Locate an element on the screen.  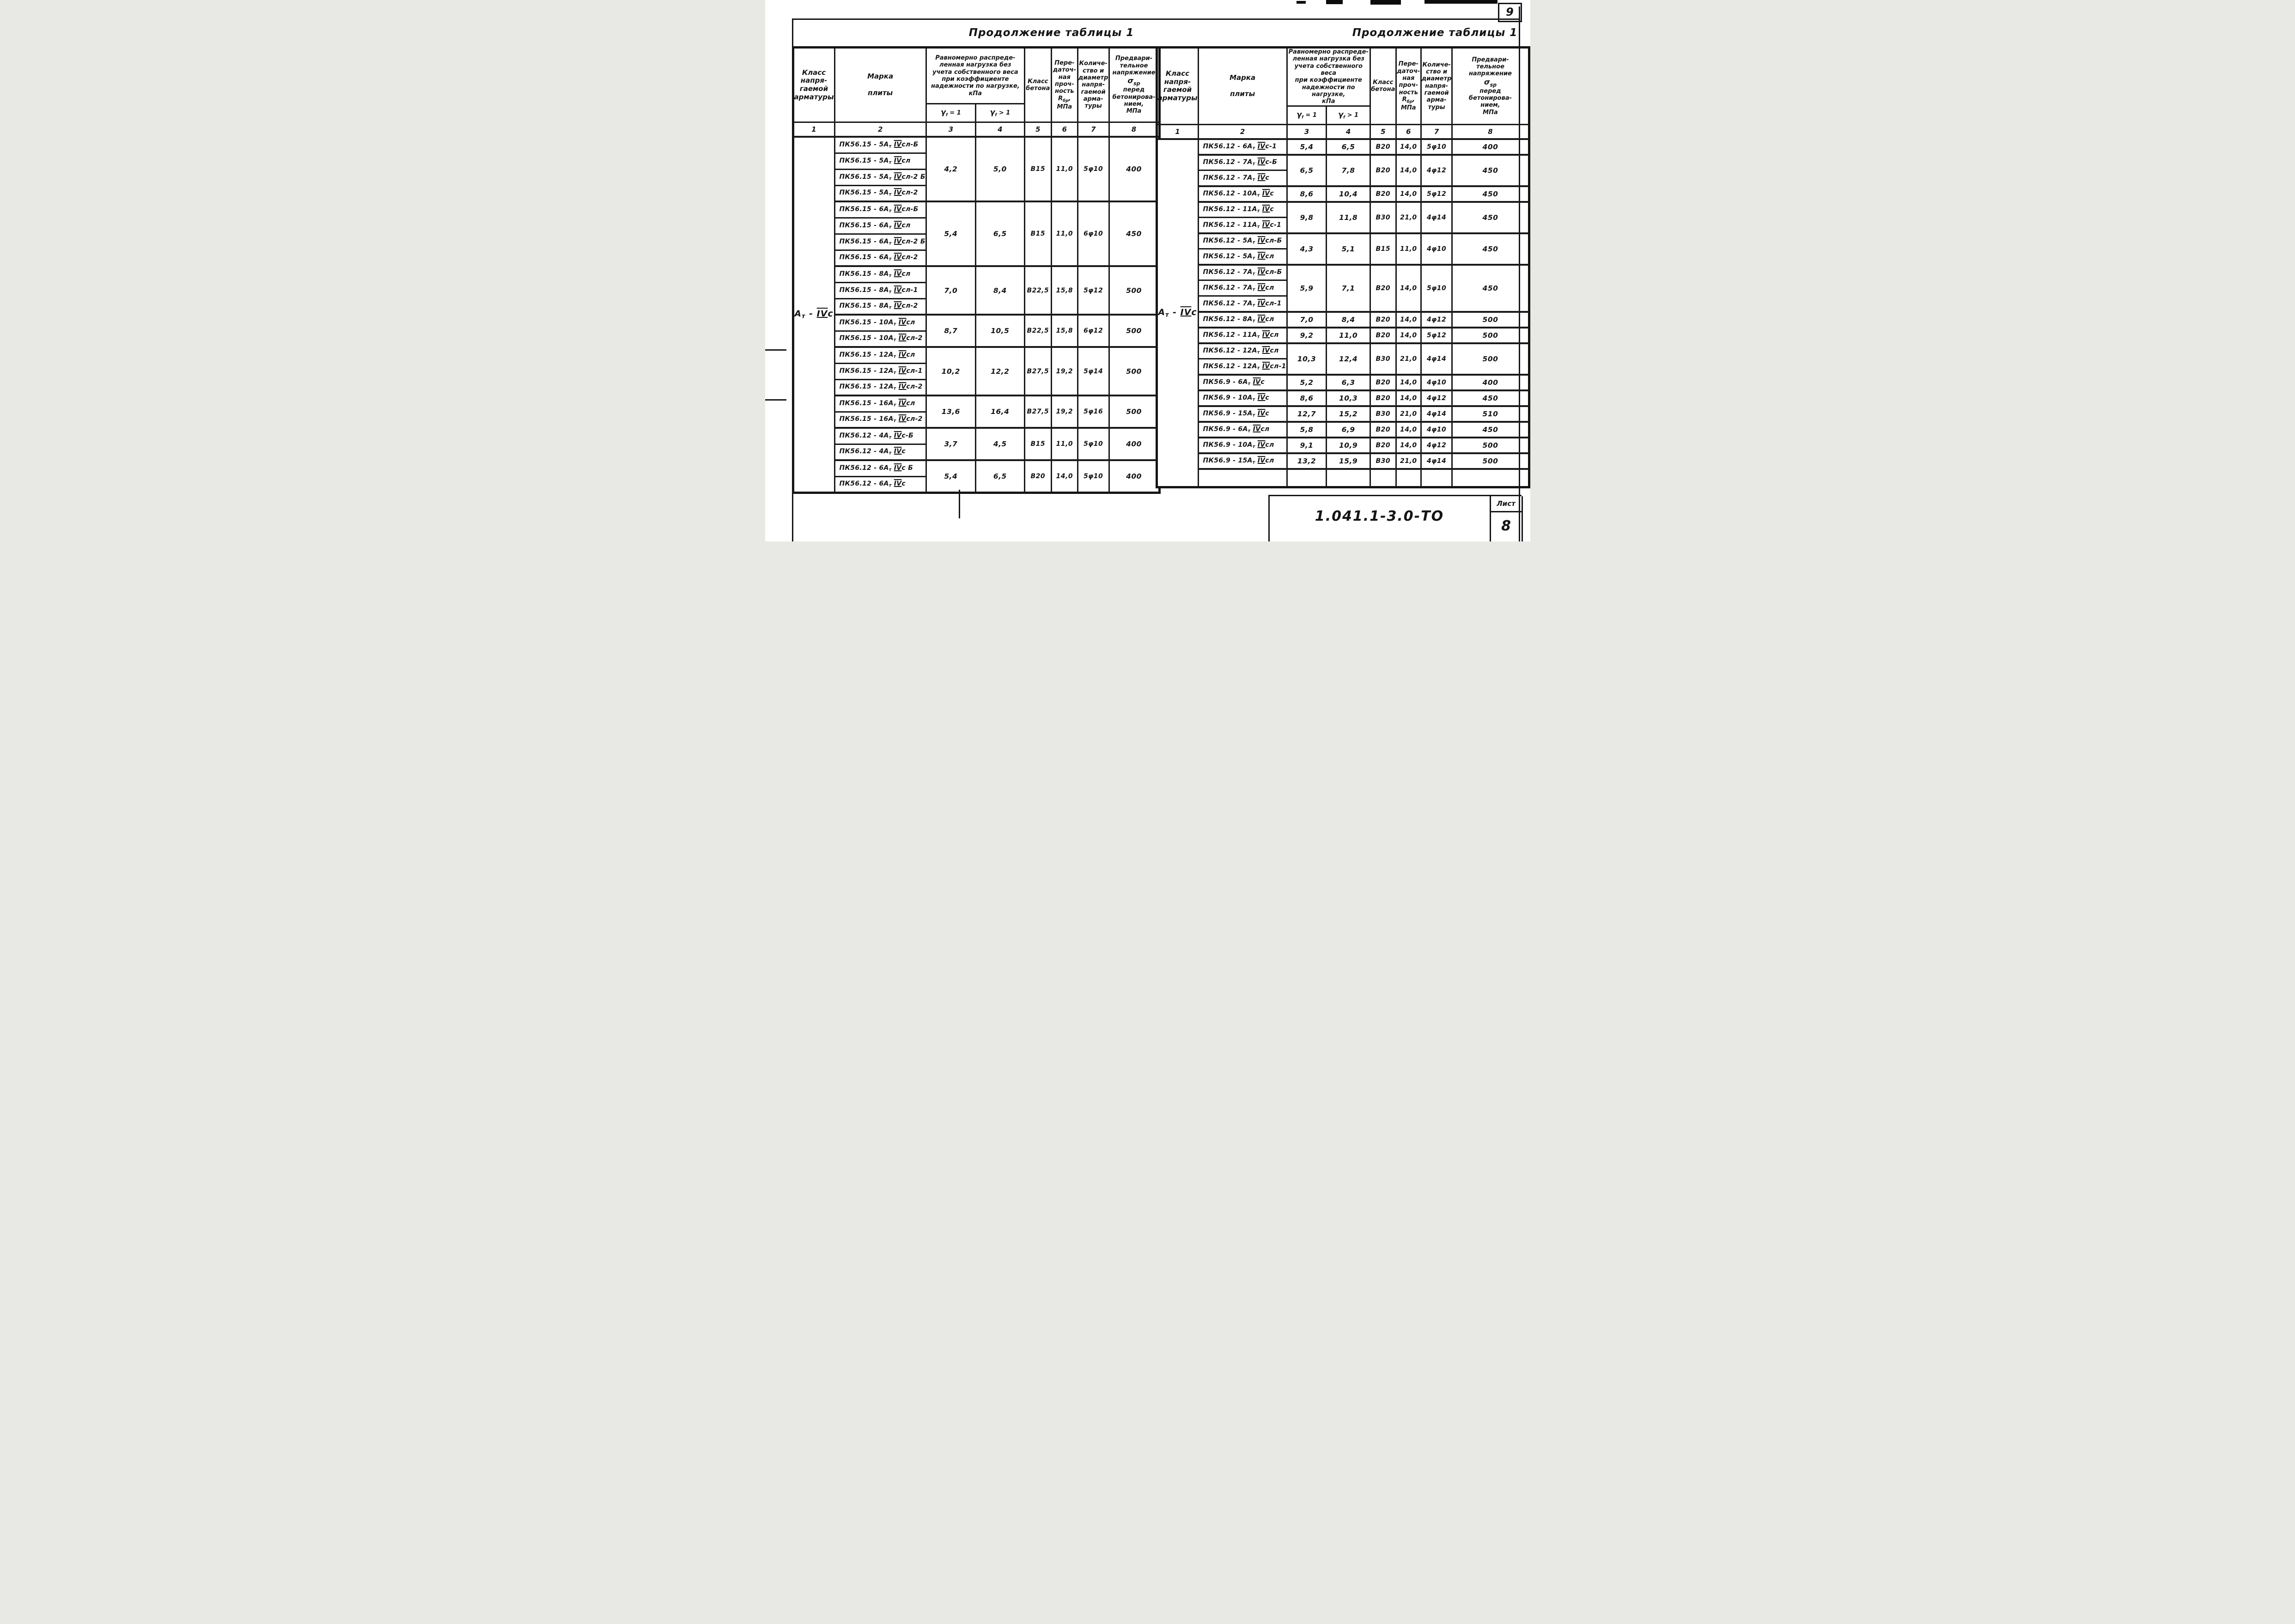
table-row: ПК56.12 - 10Ат IVс 8,6 10,4 В20 14,0 5φ12 450 is located at coordinates (1343, 194).